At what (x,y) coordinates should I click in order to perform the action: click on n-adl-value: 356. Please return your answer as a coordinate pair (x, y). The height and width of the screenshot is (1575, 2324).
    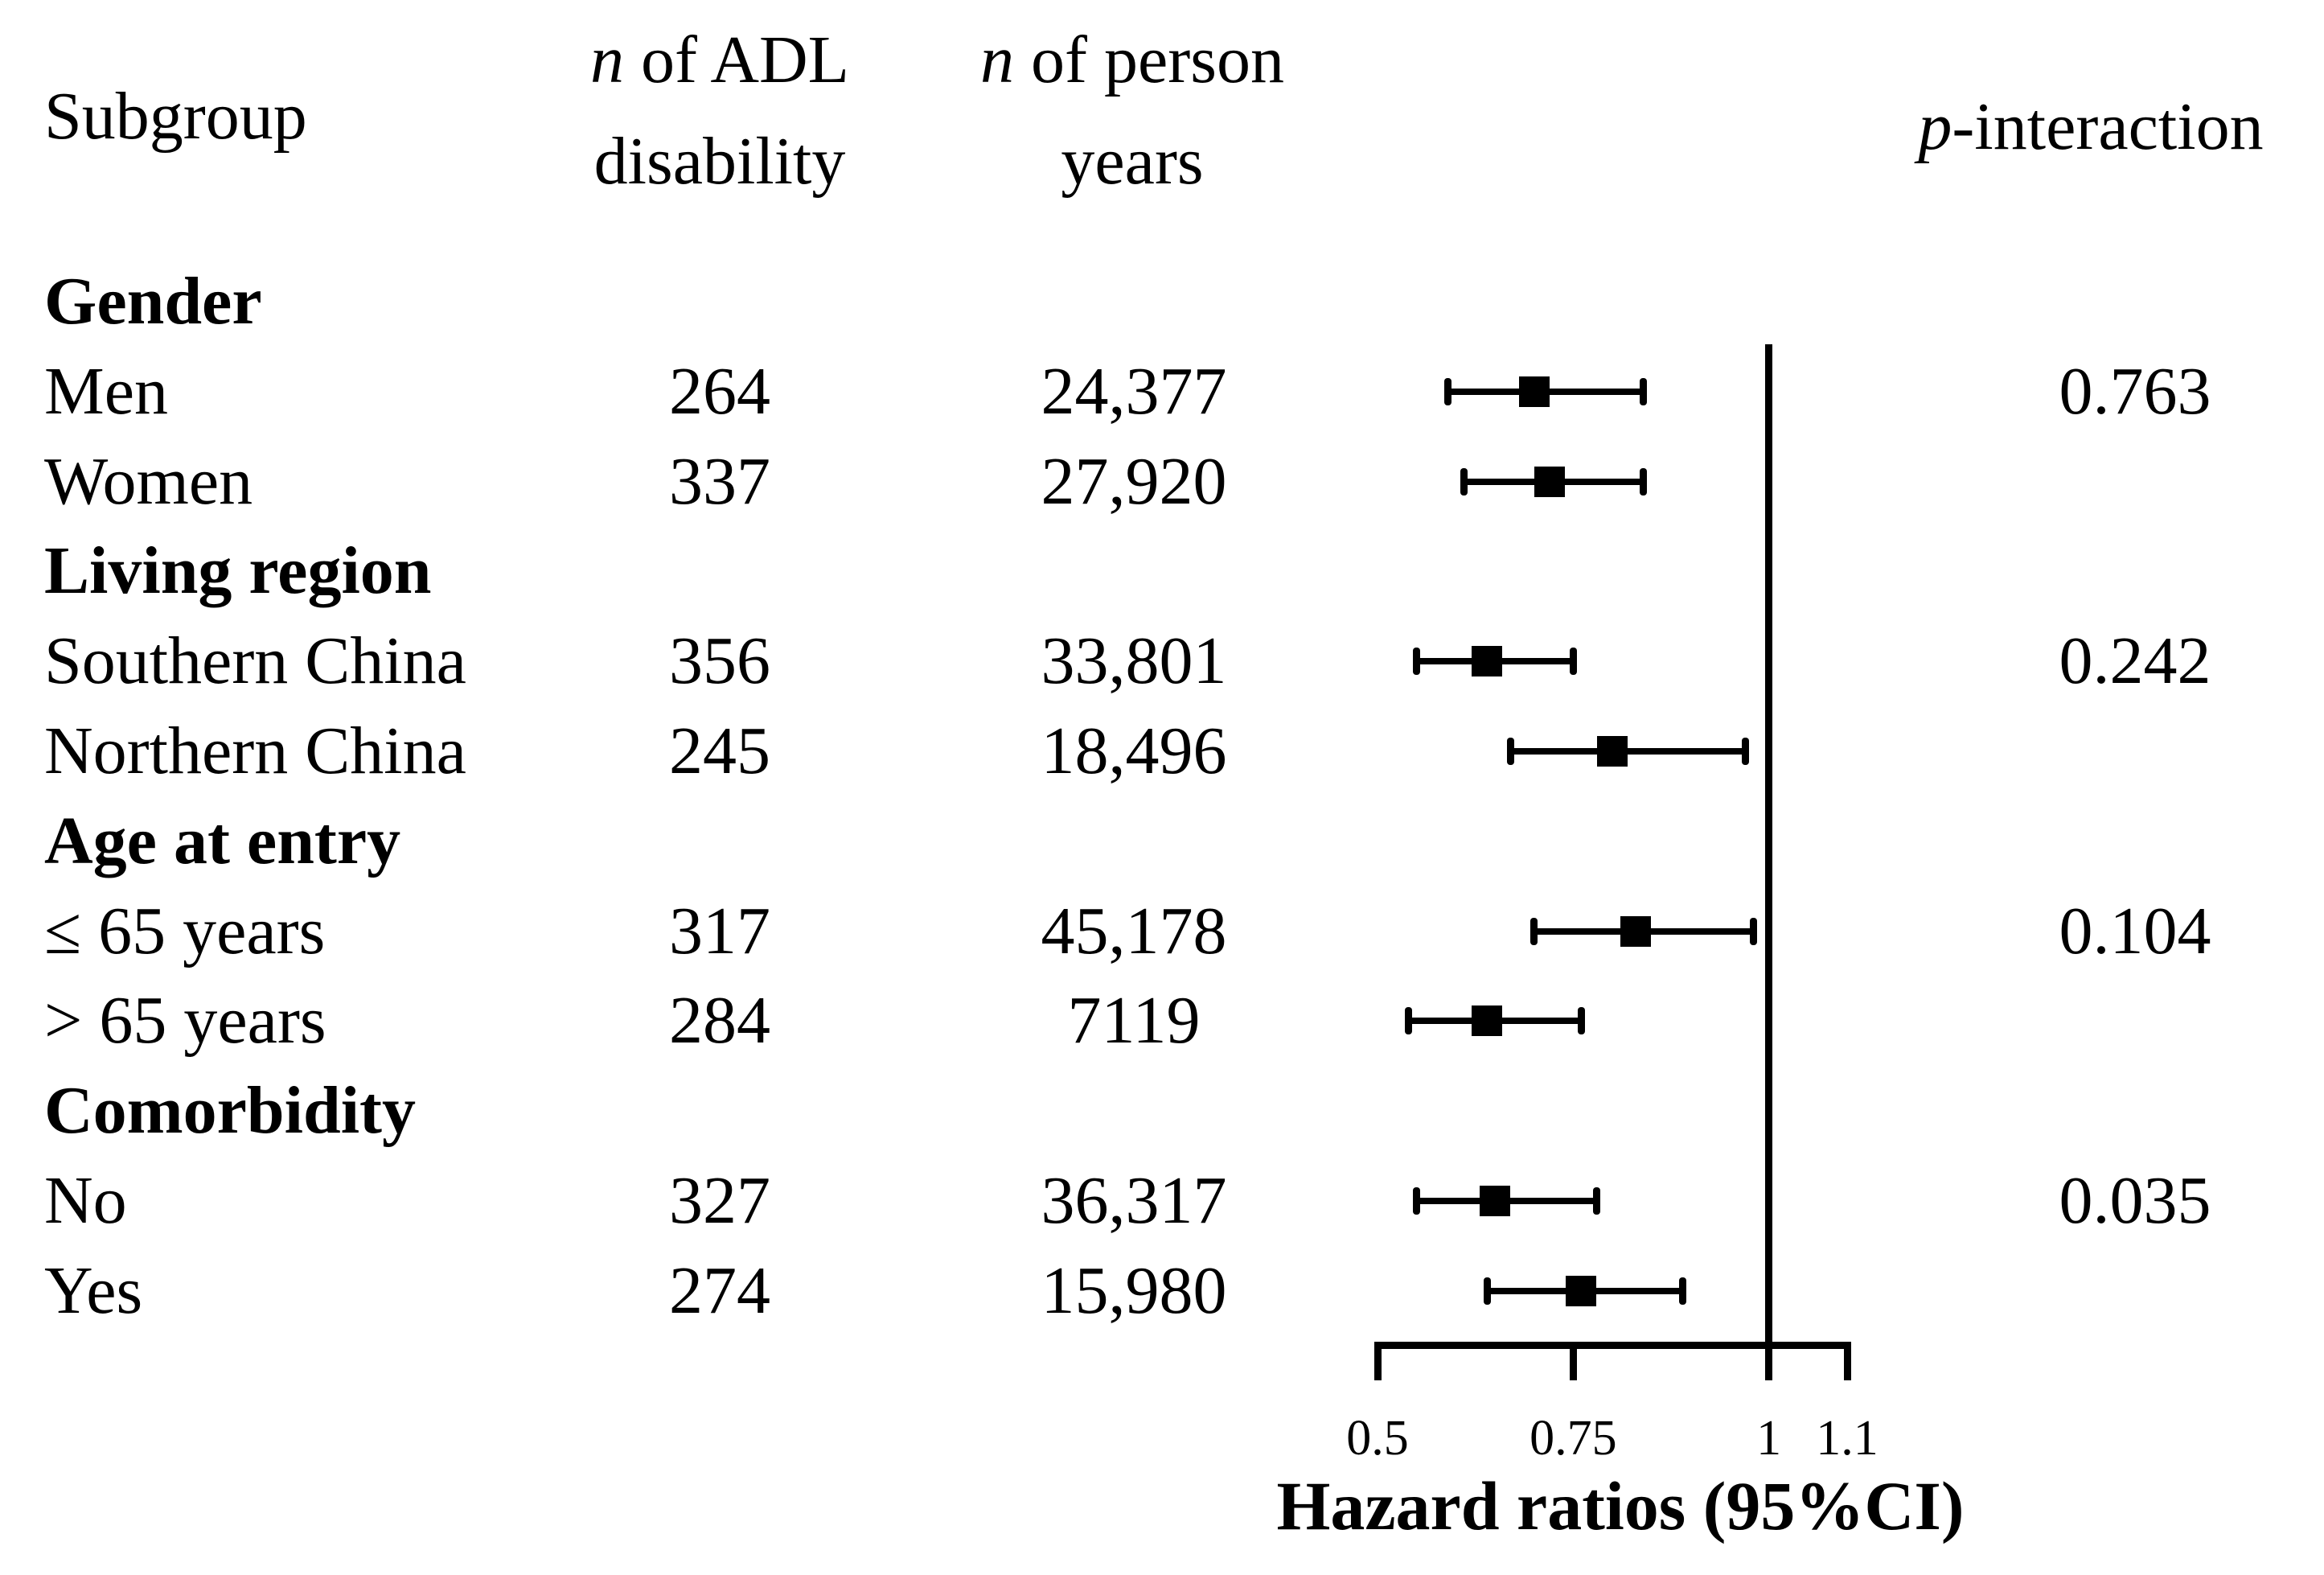
    Looking at the image, I should click on (719, 661).